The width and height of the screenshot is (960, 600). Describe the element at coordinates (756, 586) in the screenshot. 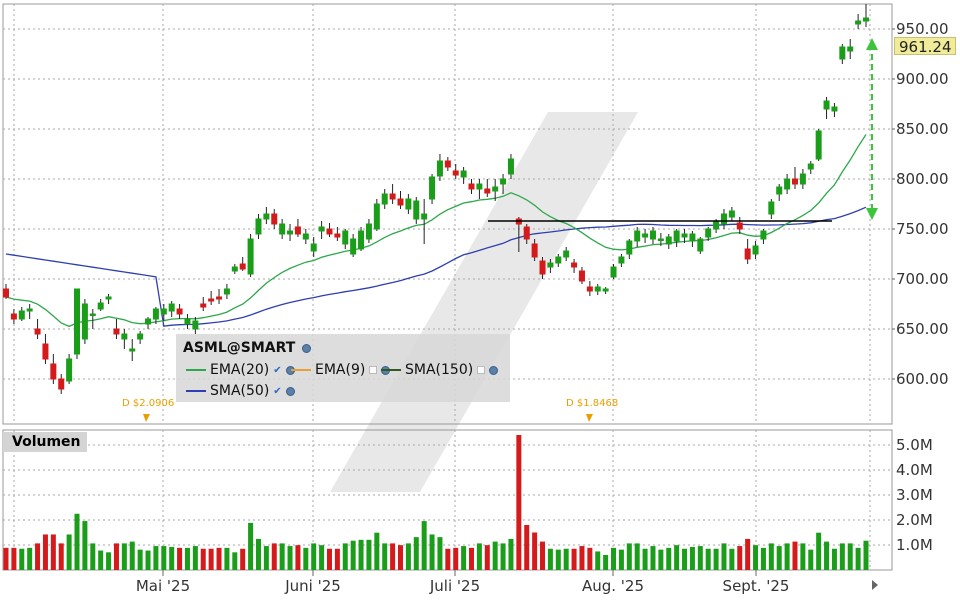

I see `x-tick-label: Sept. '25` at that location.